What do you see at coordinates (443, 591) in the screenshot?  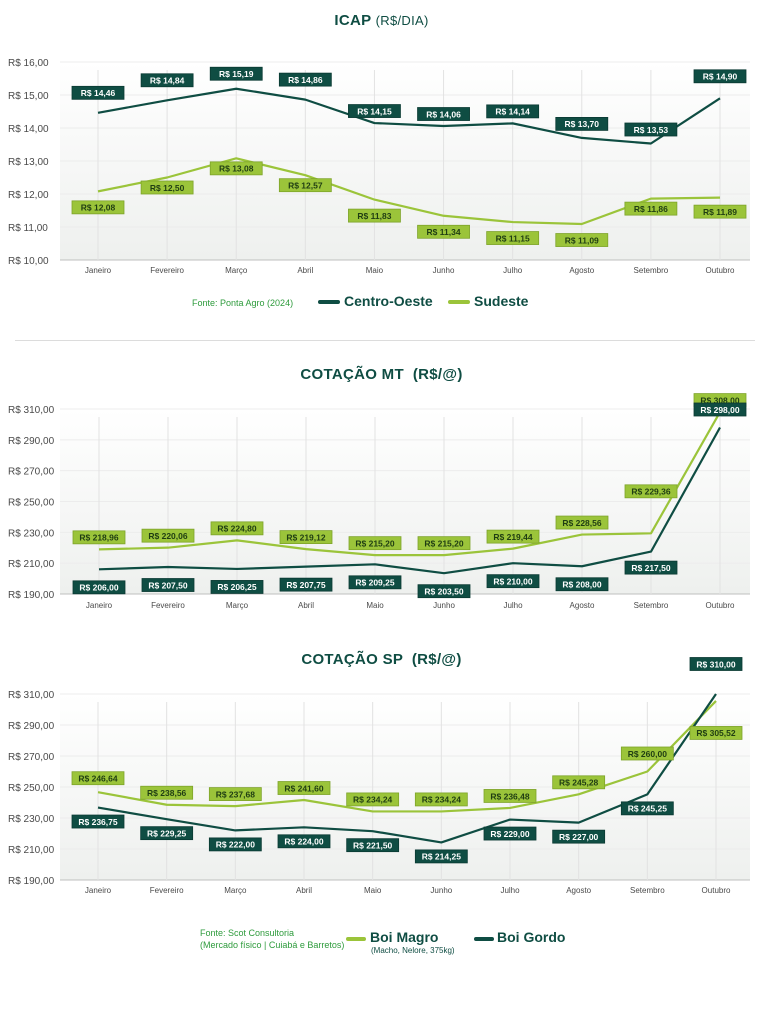 I see `data-label: R$ 203,50` at bounding box center [443, 591].